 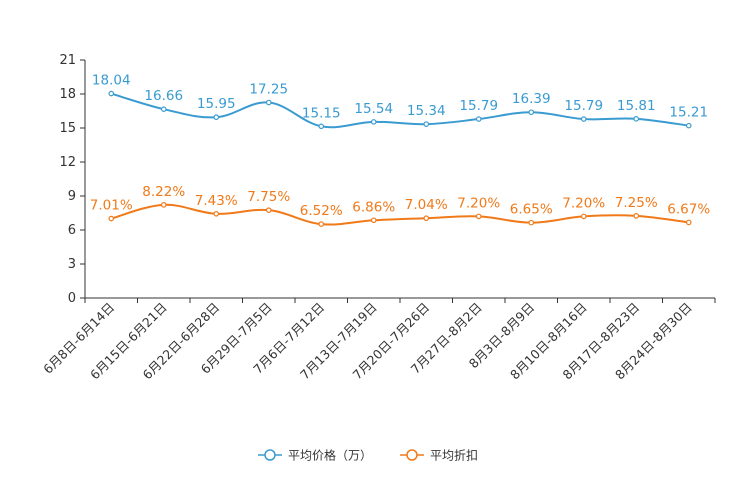 I want to click on data-label: 16.66, so click(x=163, y=96).